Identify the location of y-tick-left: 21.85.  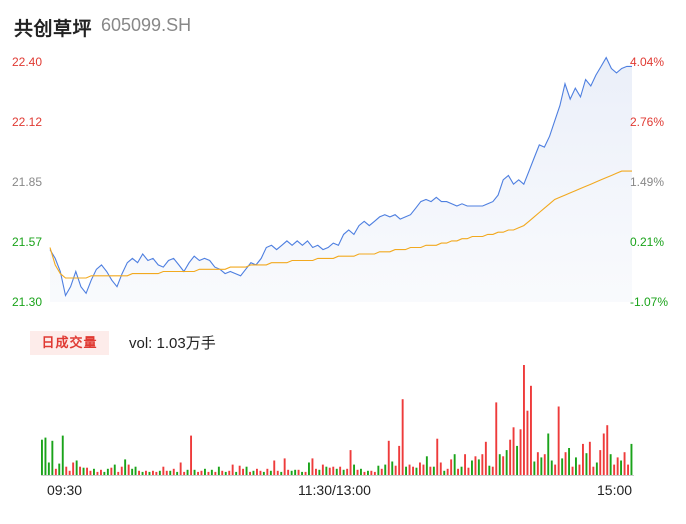
(27, 182).